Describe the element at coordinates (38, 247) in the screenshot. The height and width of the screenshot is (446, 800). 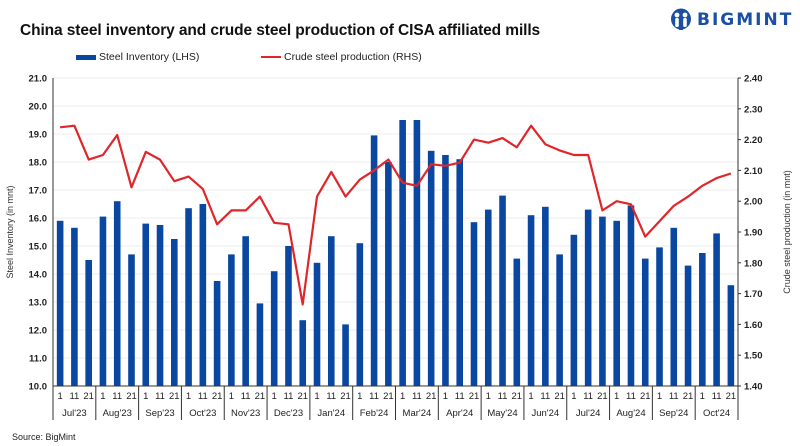
I see `y-tick-left-label: 15.0` at that location.